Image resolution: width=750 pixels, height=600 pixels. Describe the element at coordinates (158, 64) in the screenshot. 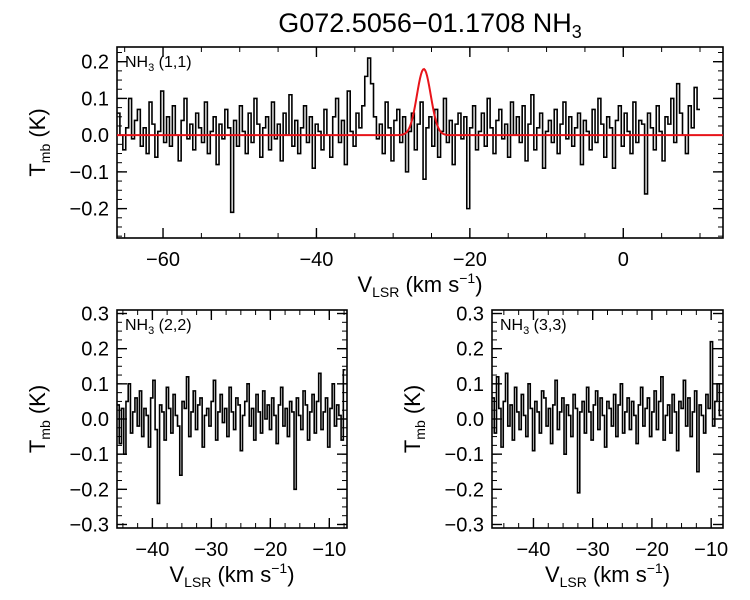

I see `panel-label: NH3 (1,1)` at that location.